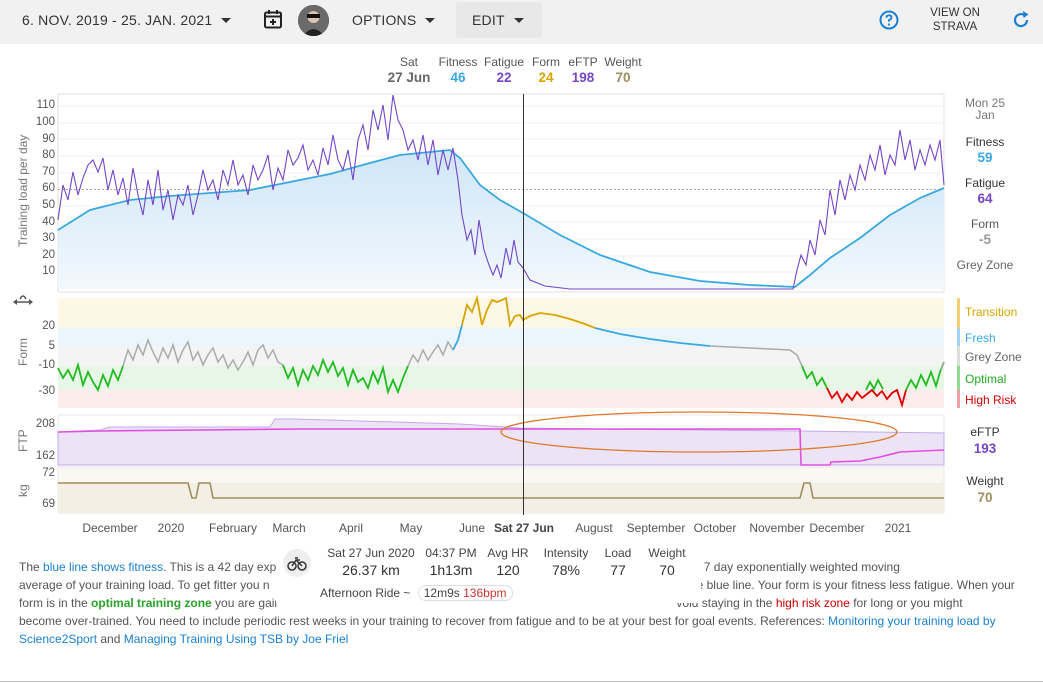 The width and height of the screenshot is (1043, 683). I want to click on edit-label: EDIT, so click(488, 20).